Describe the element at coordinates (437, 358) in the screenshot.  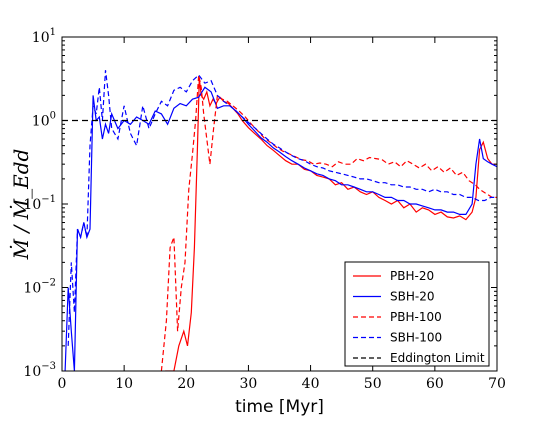
I see `legend-label: Eddington Limit` at that location.